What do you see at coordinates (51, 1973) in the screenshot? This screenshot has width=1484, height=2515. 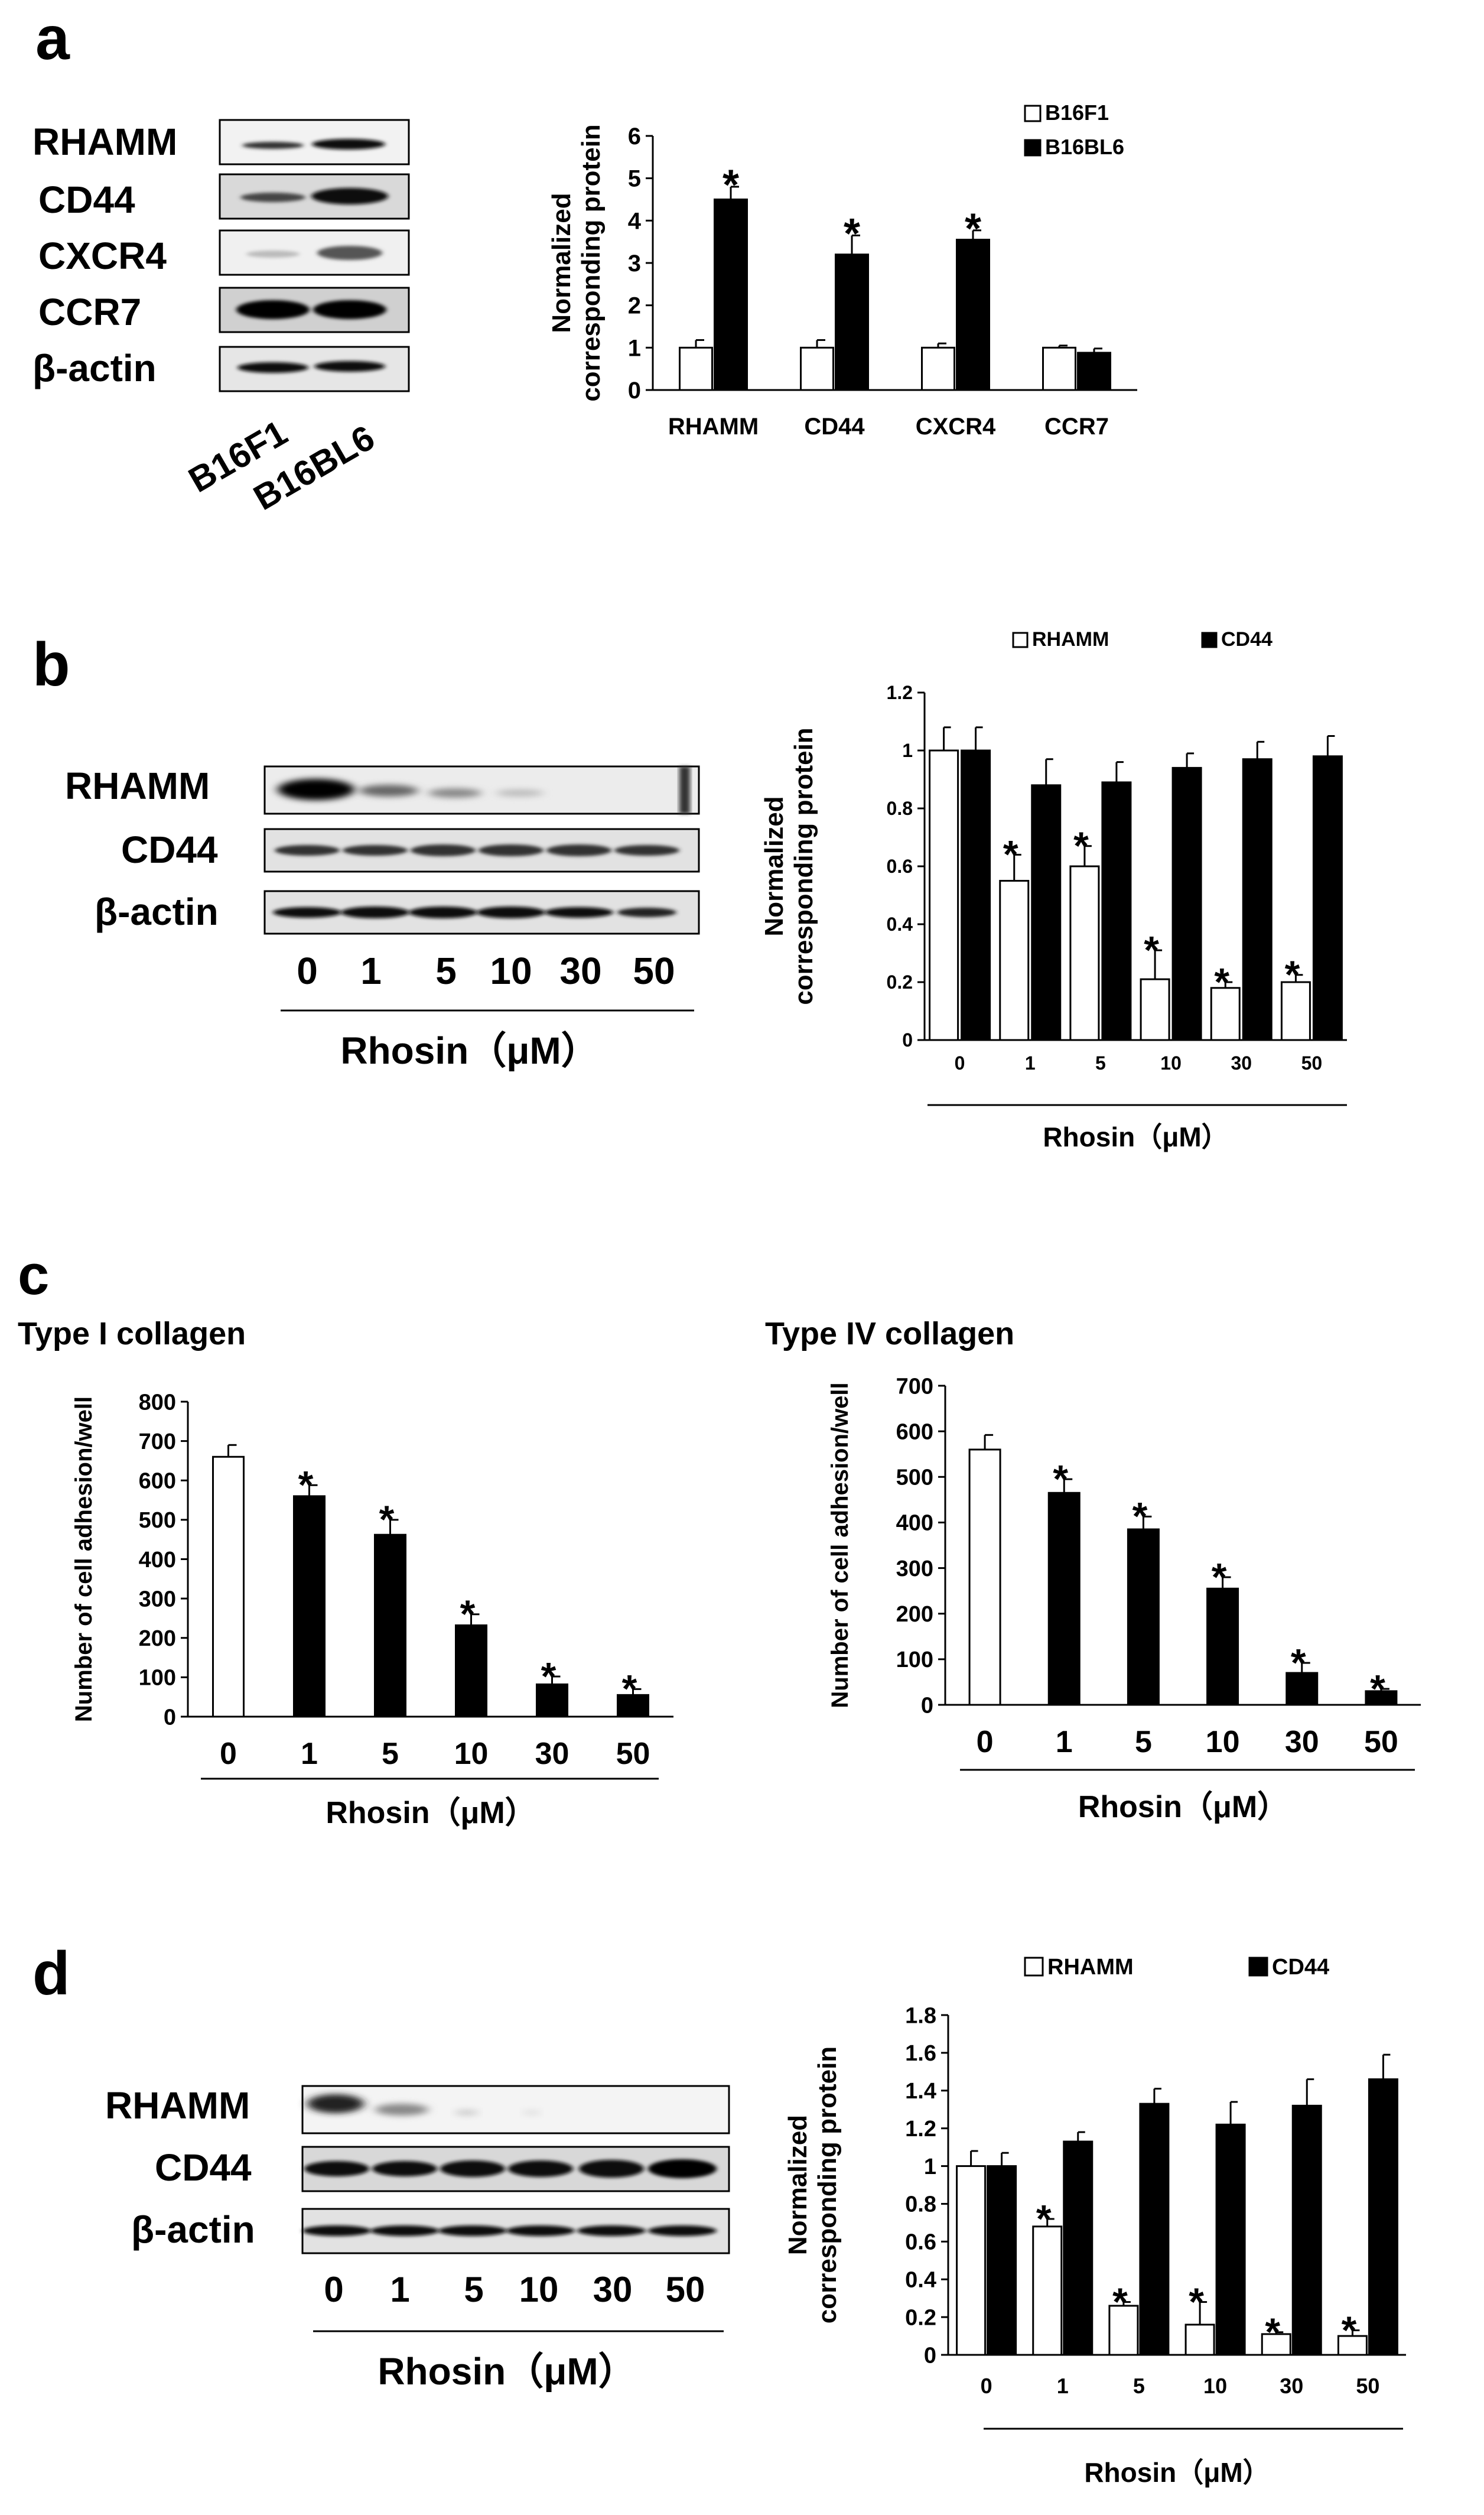 I see `panel-letter-d: d` at bounding box center [51, 1973].